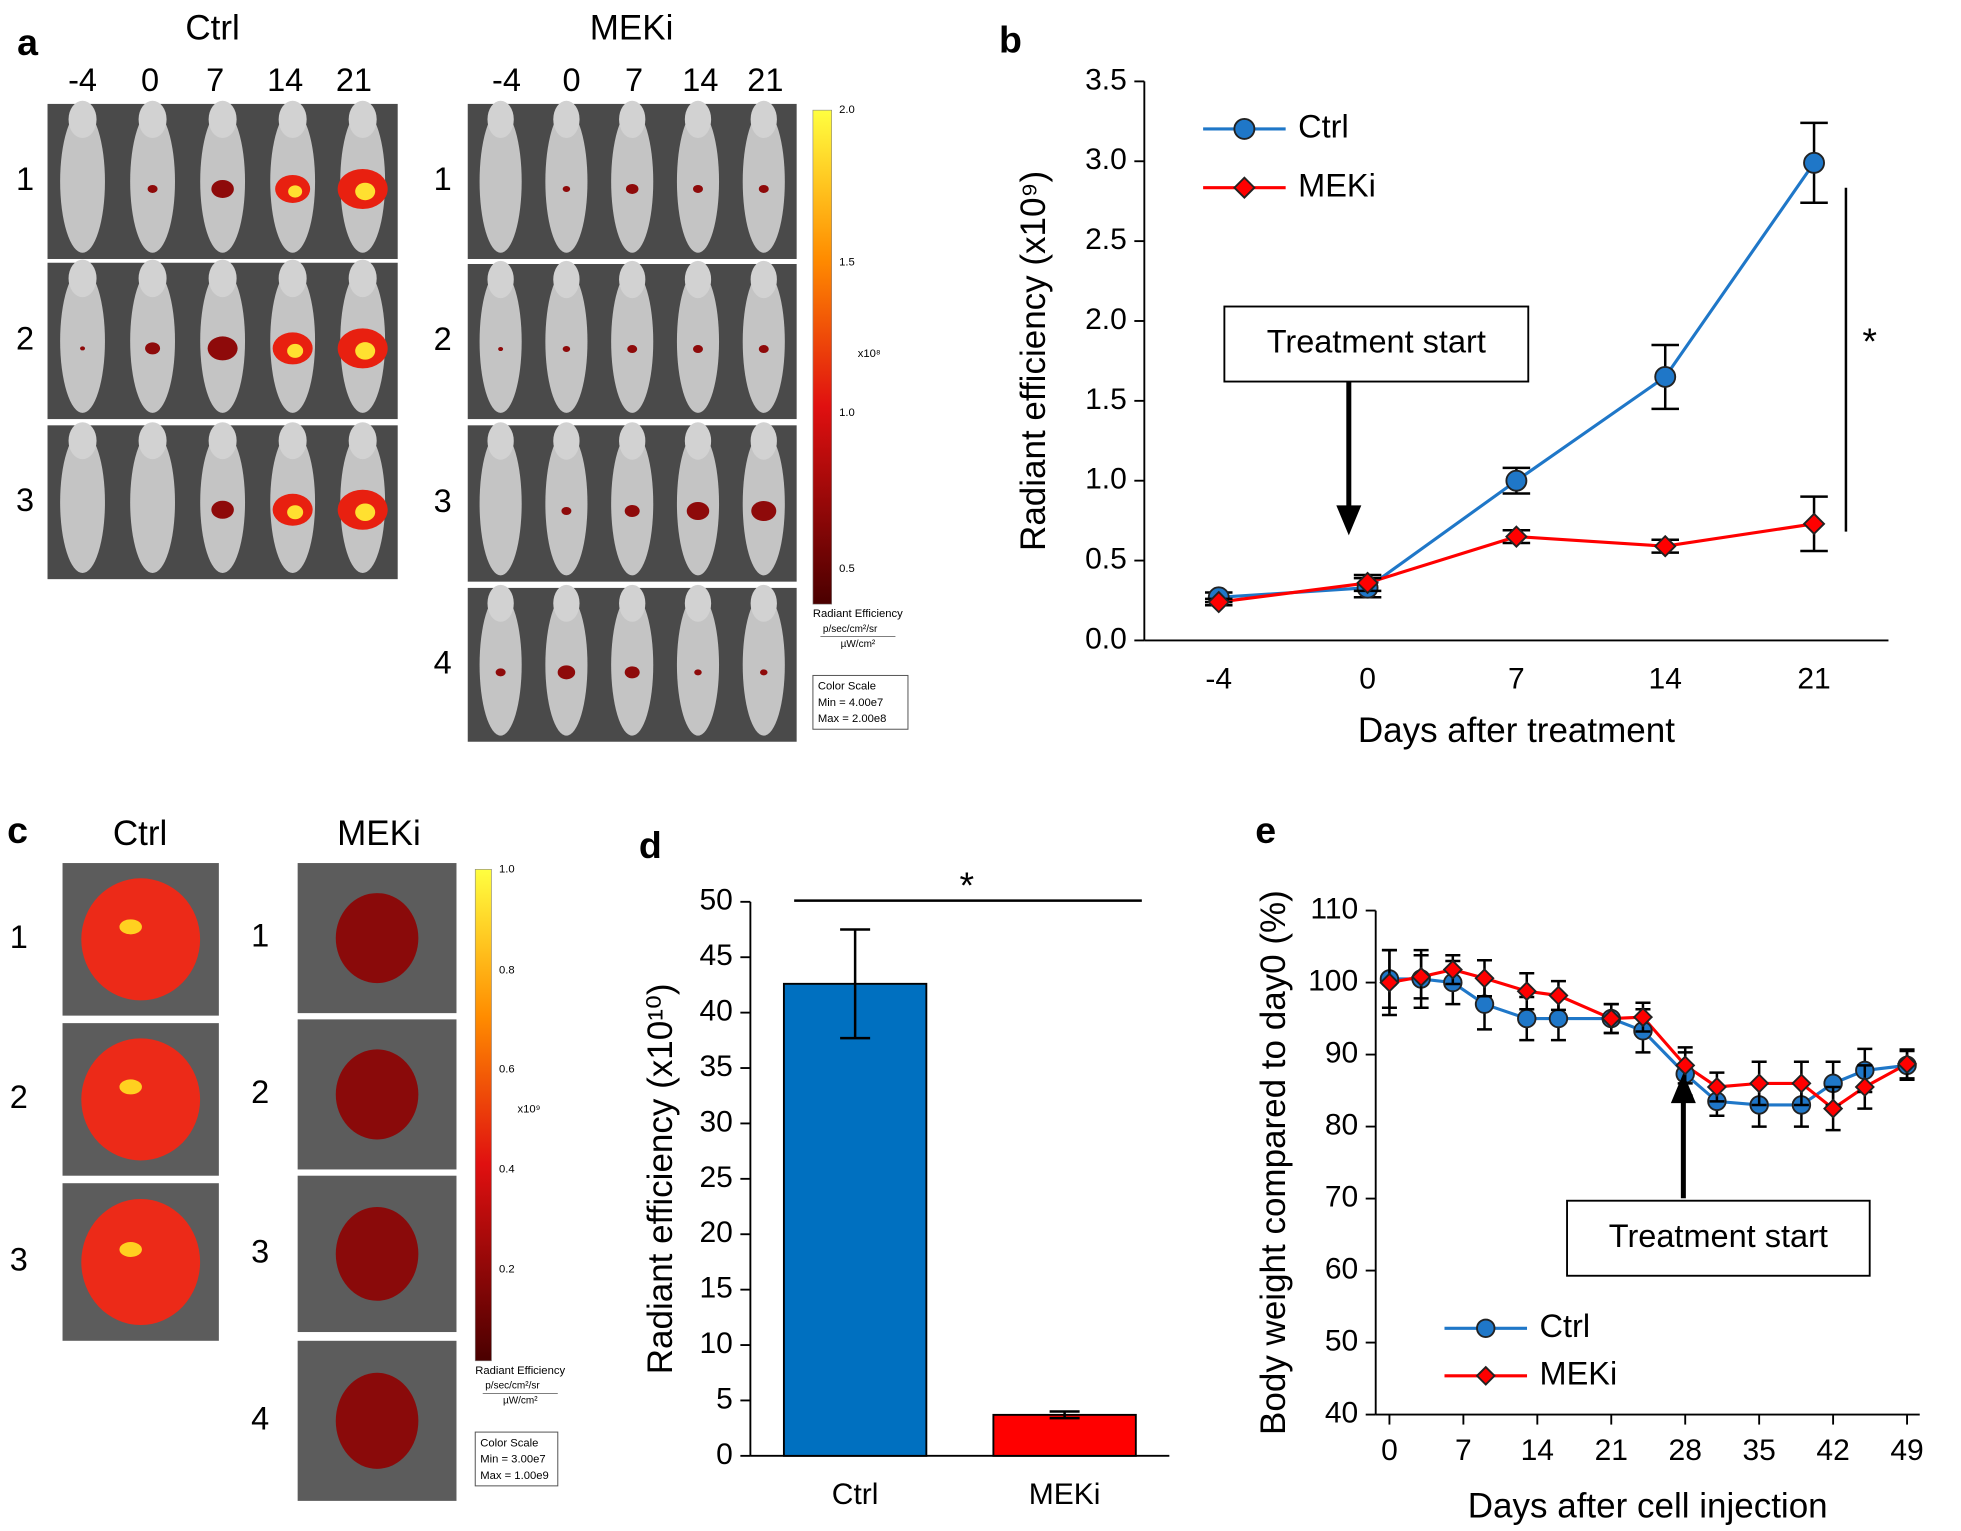  Describe the element at coordinates (1341, 1413) in the screenshot. I see `y-tick-label: 40` at that location.